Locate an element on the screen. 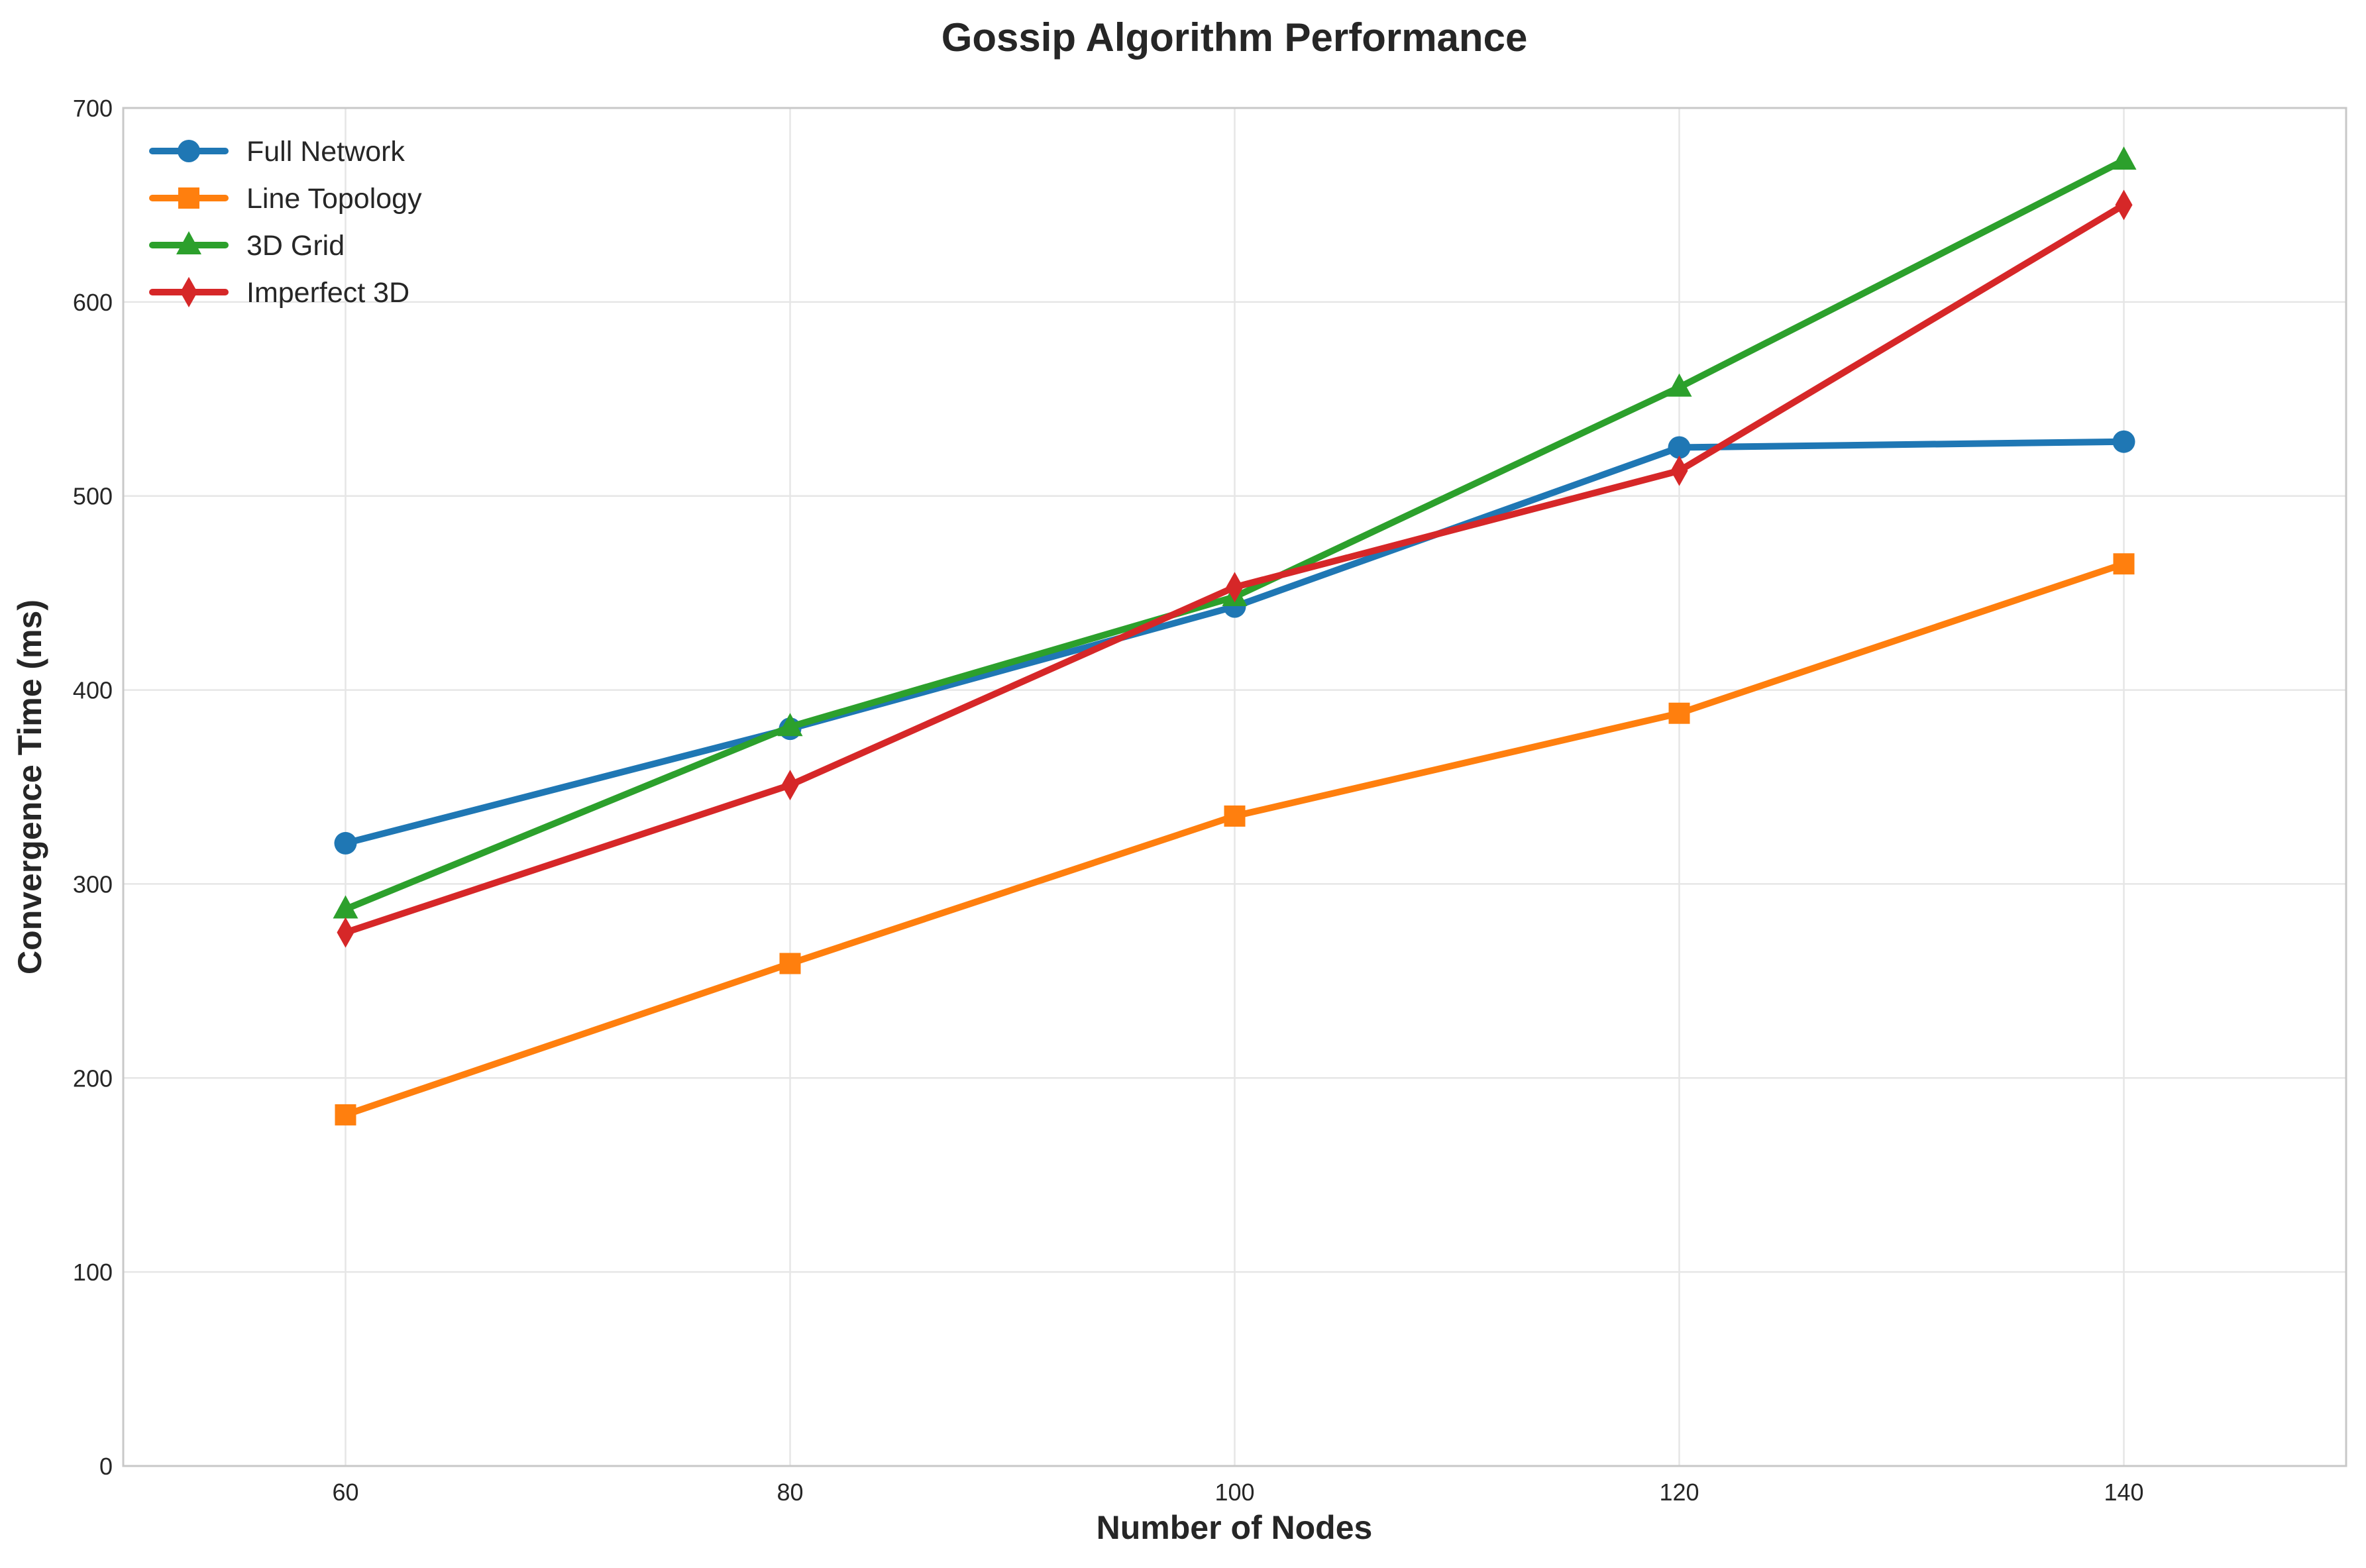  y-tick-label: 600 is located at coordinates (93, 302).